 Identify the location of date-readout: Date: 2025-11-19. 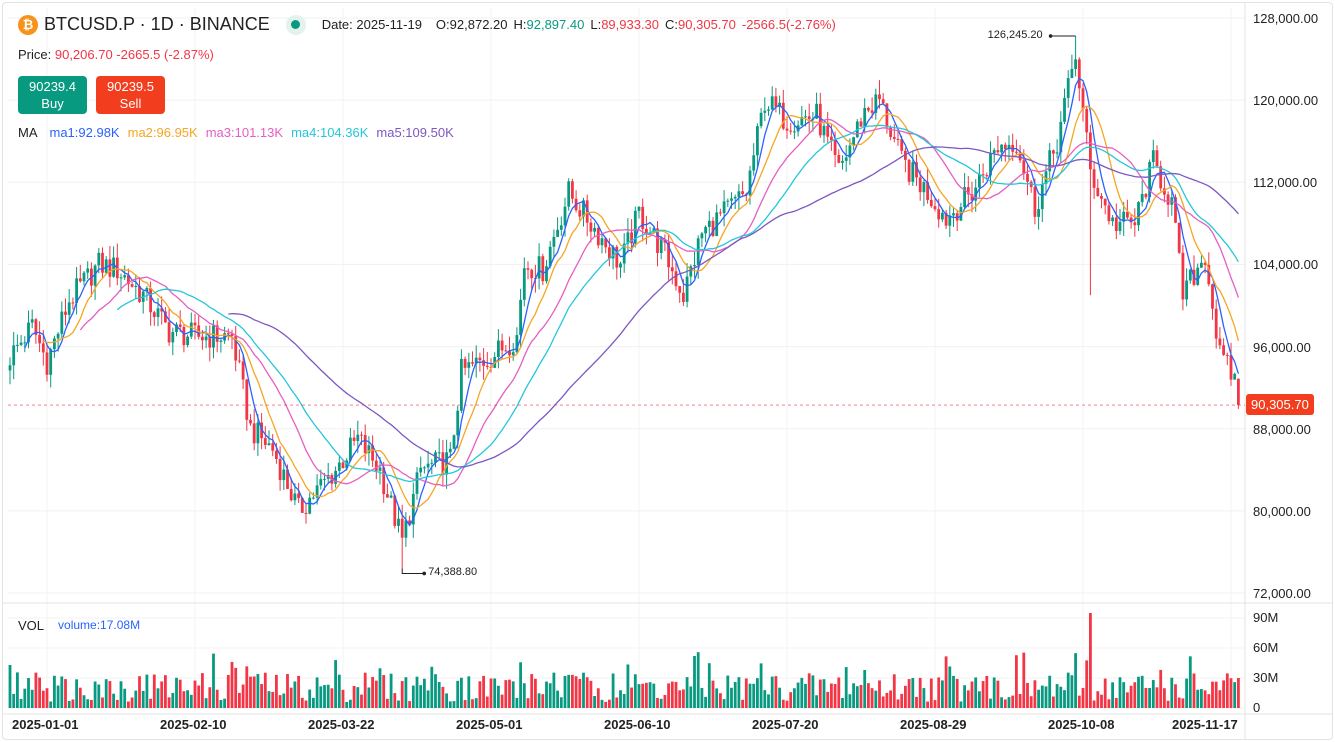
(371, 24).